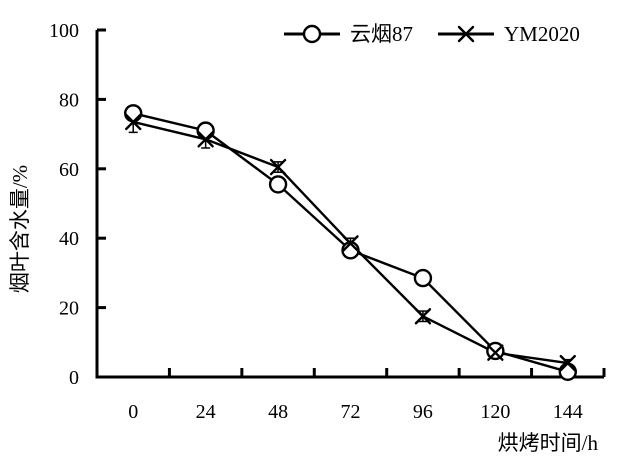 The image size is (626, 461). What do you see at coordinates (69, 239) in the screenshot?
I see `y-tick-label: 40` at bounding box center [69, 239].